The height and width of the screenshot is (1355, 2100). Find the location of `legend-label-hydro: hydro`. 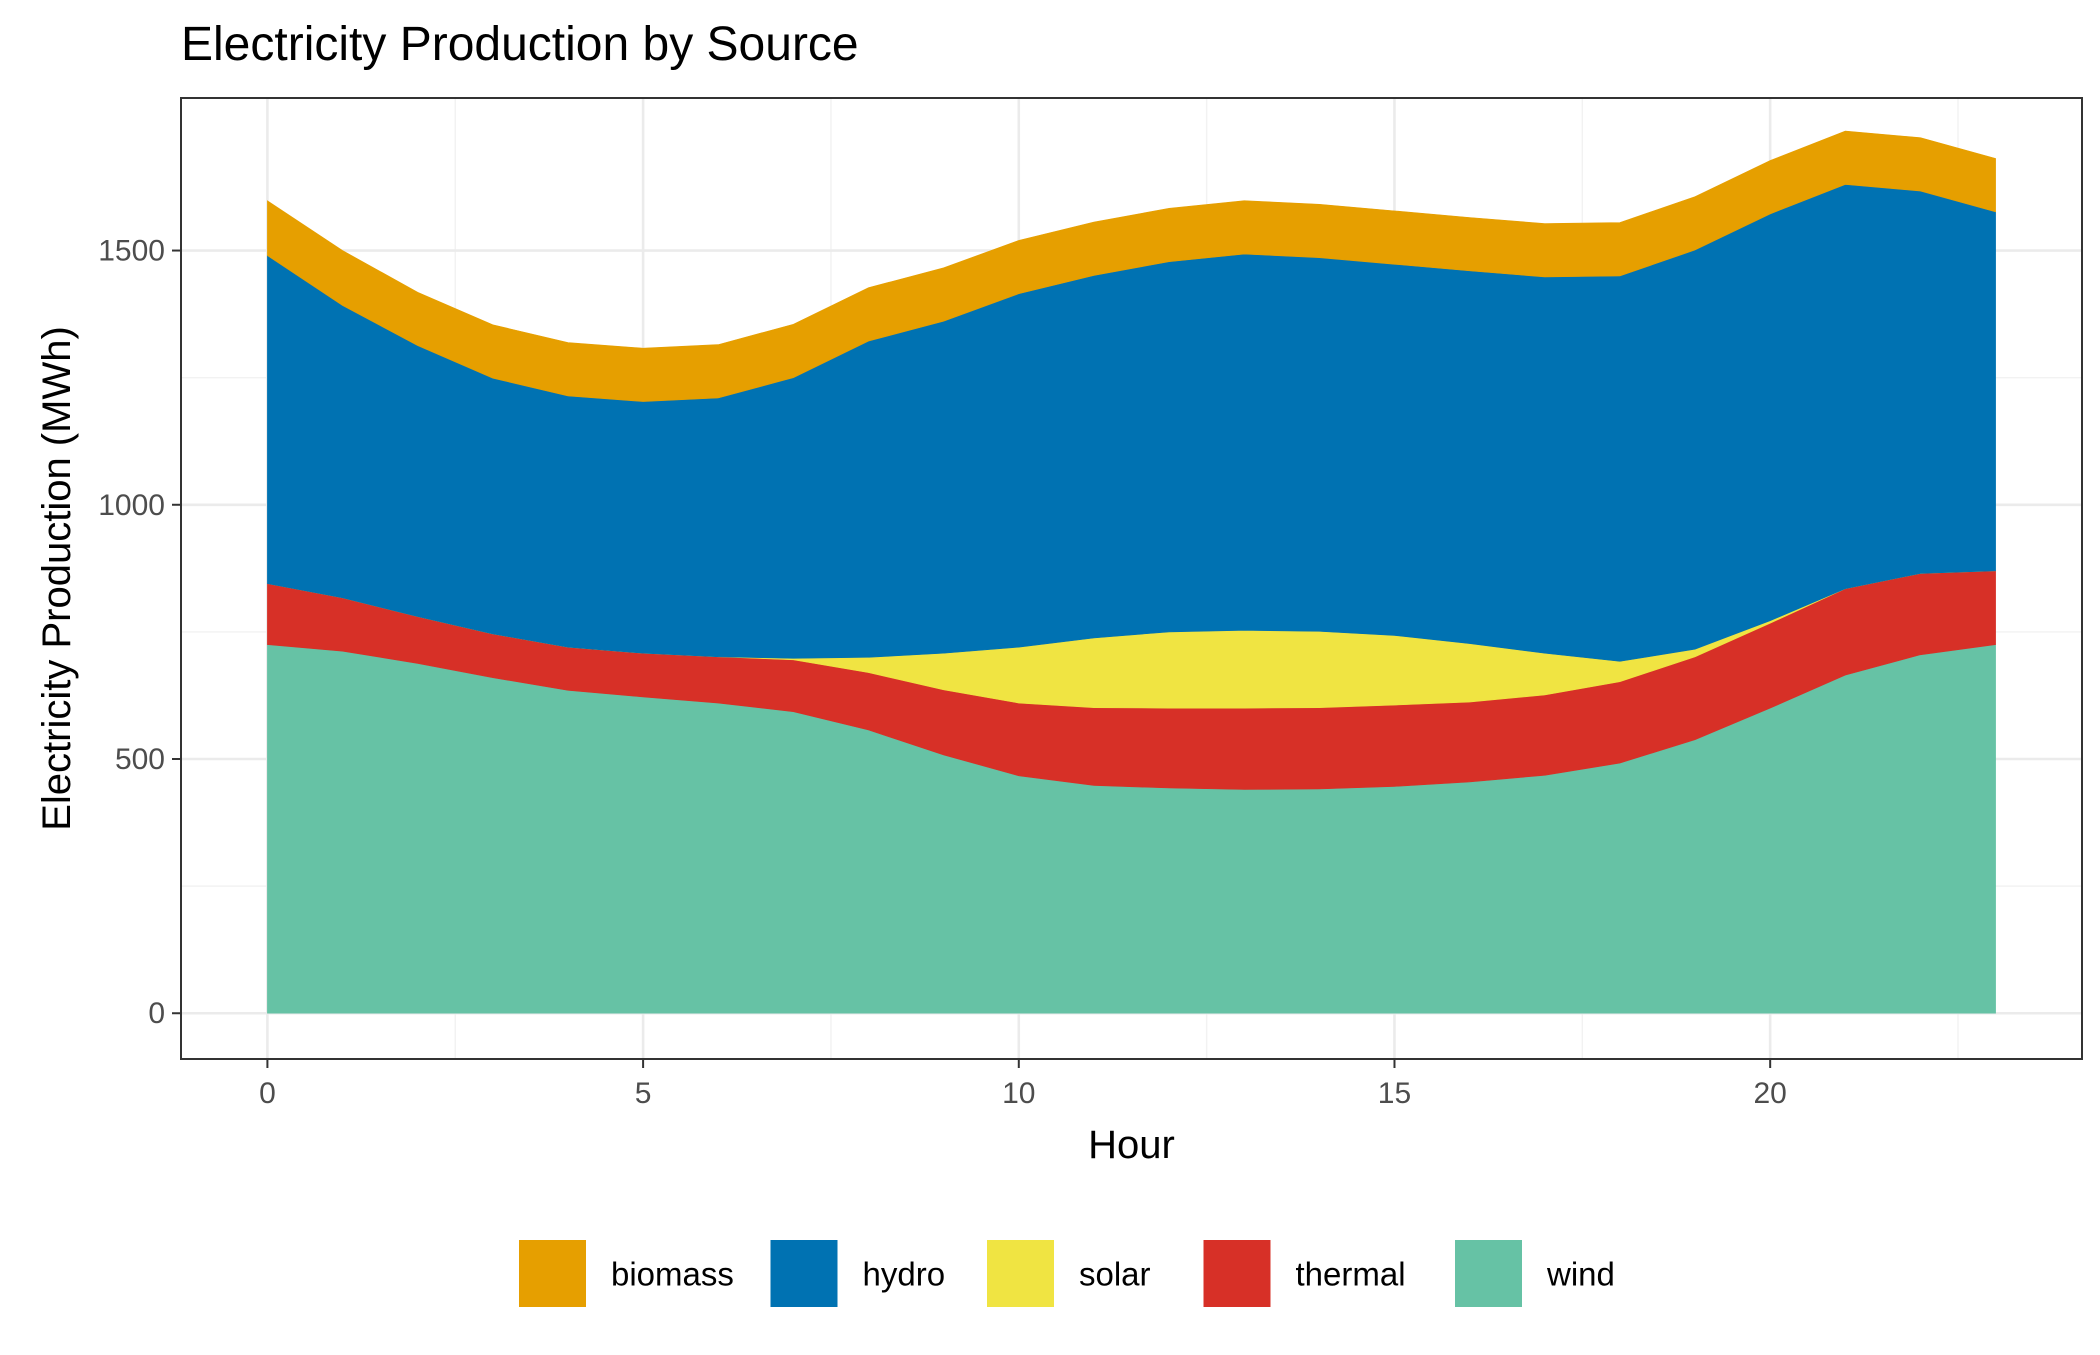

legend-label-hydro: hydro is located at coordinates (904, 1274).